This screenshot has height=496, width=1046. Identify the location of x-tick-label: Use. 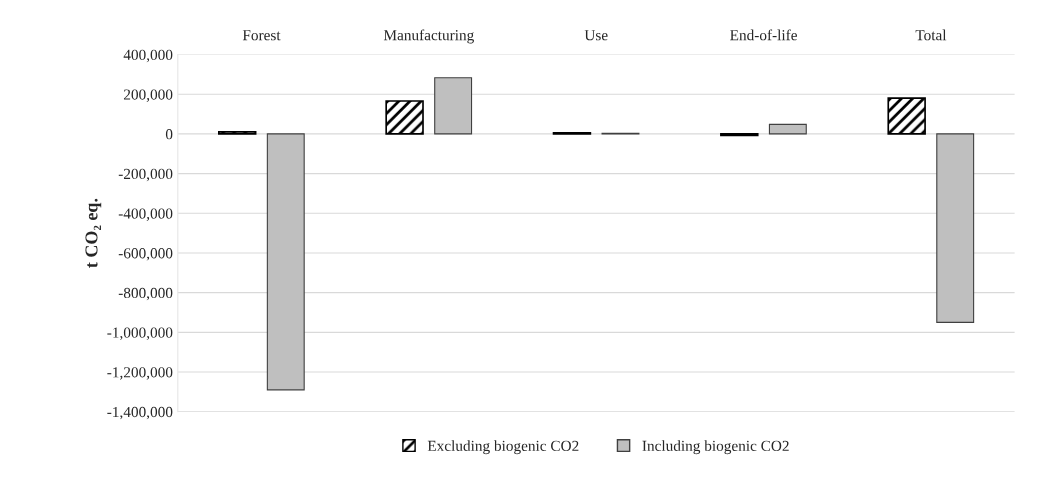
(596, 35).